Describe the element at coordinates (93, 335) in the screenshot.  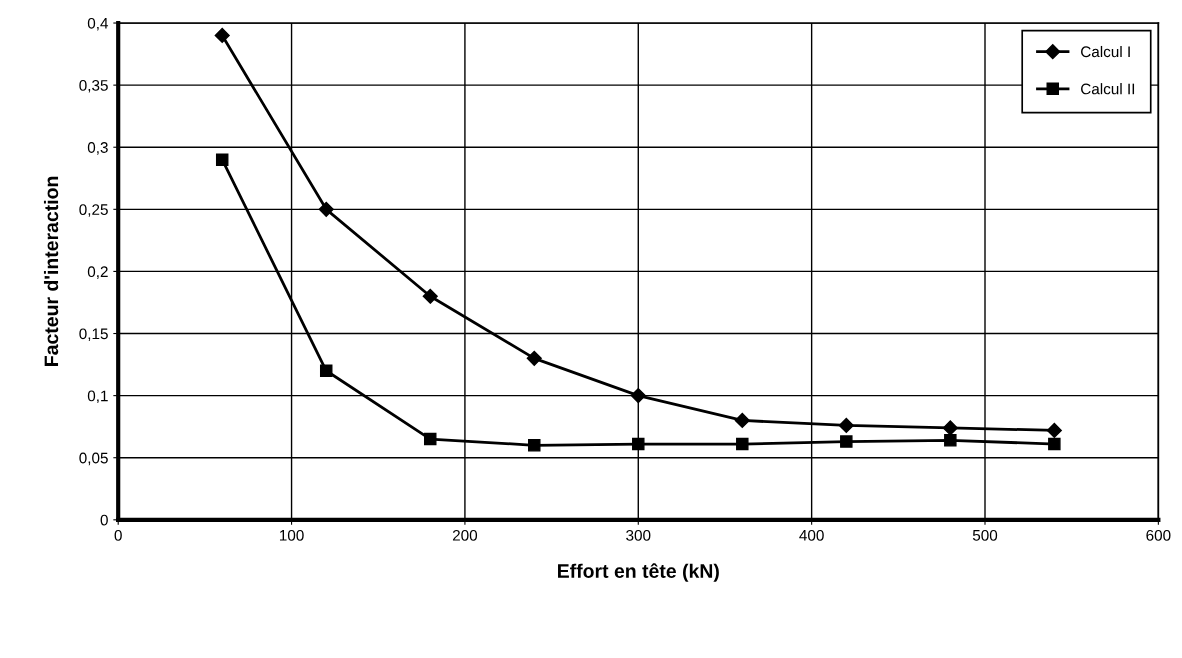
I see `y-tick-label: 0,15` at that location.